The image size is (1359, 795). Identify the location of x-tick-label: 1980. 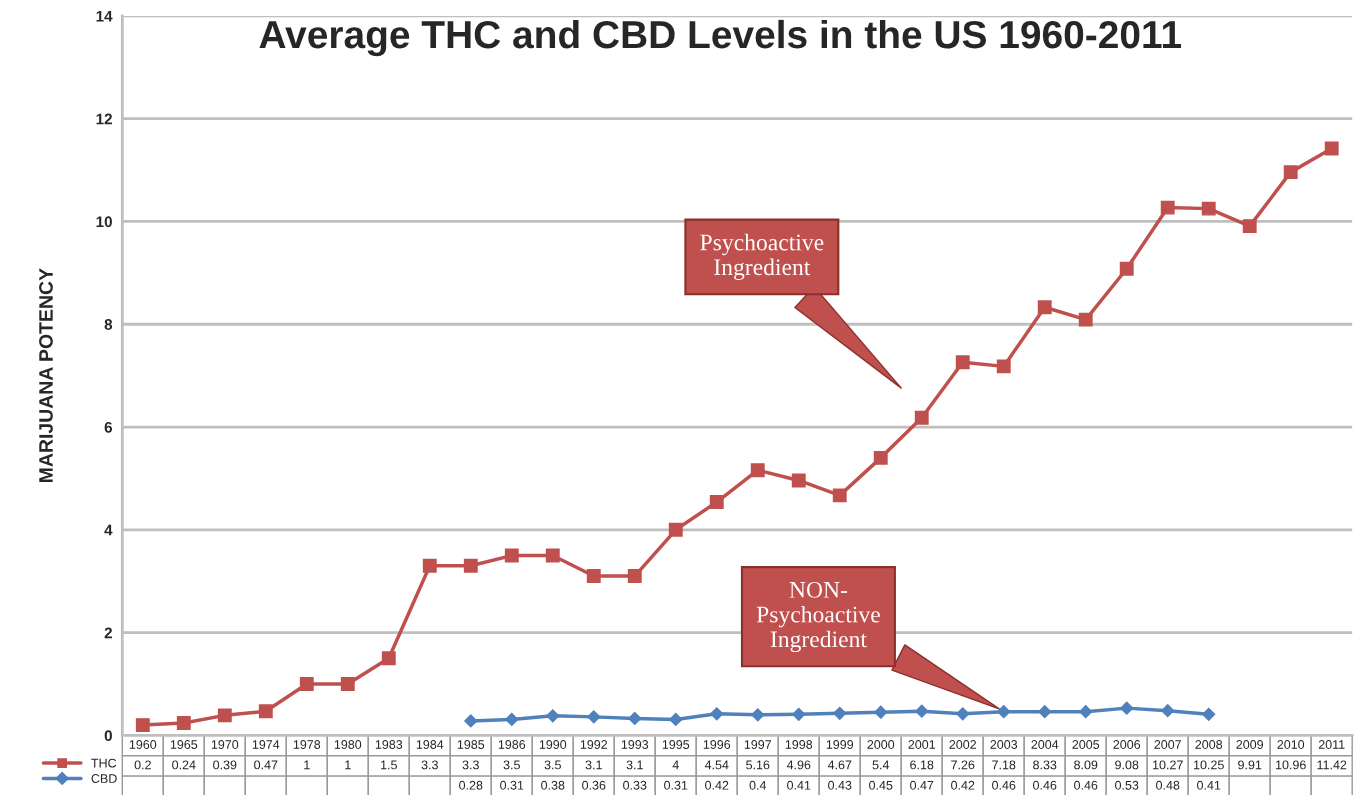
(348, 744).